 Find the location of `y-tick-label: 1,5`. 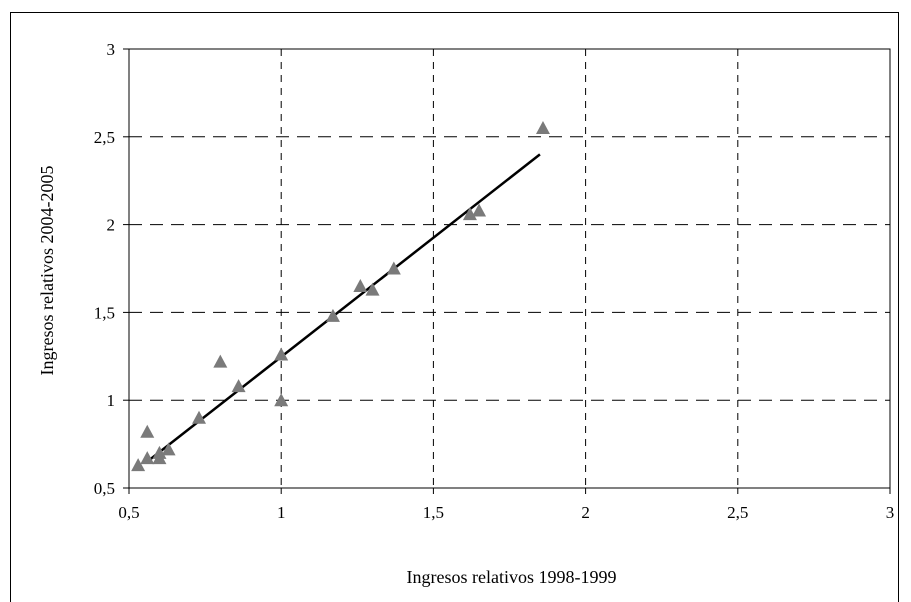

y-tick-label: 1,5 is located at coordinates (104, 312).